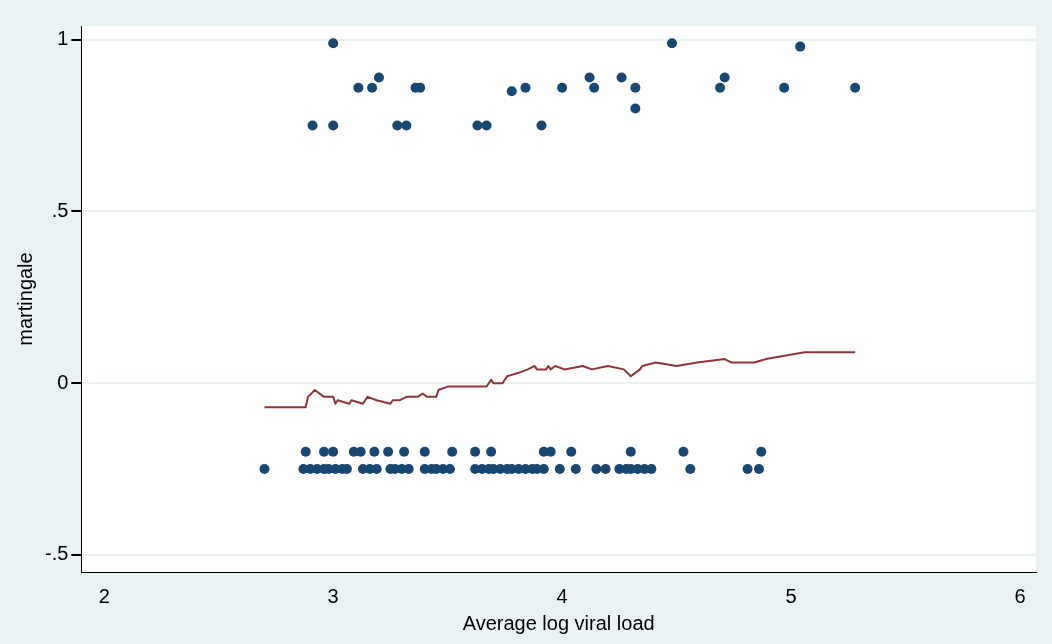 The image size is (1052, 644). I want to click on x-axis-title: Average log viral load, so click(558, 622).